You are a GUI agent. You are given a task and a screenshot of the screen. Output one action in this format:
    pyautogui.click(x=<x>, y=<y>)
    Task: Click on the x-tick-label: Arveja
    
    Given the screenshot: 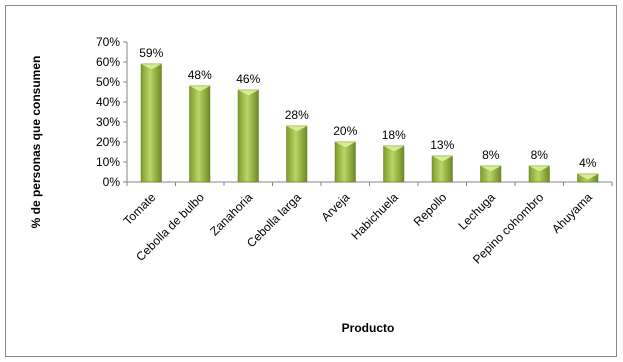 What is the action you would take?
    pyautogui.click(x=335, y=207)
    